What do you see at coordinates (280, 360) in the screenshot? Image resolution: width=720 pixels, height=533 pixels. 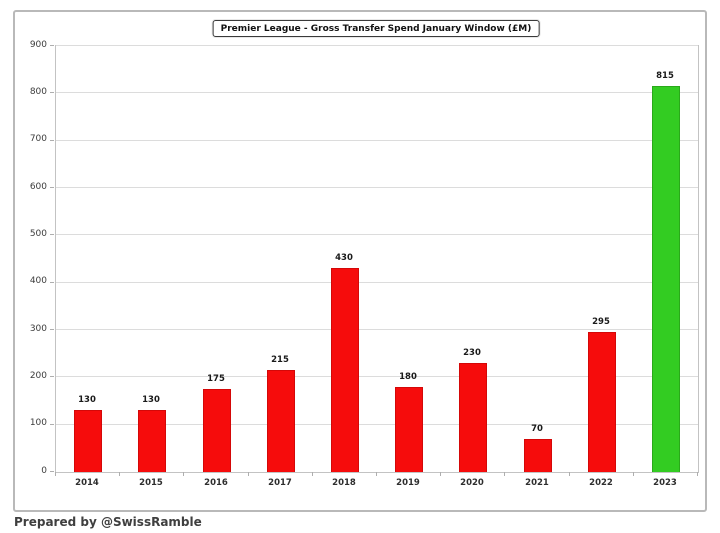 I see `bar-value-label: 215` at bounding box center [280, 360].